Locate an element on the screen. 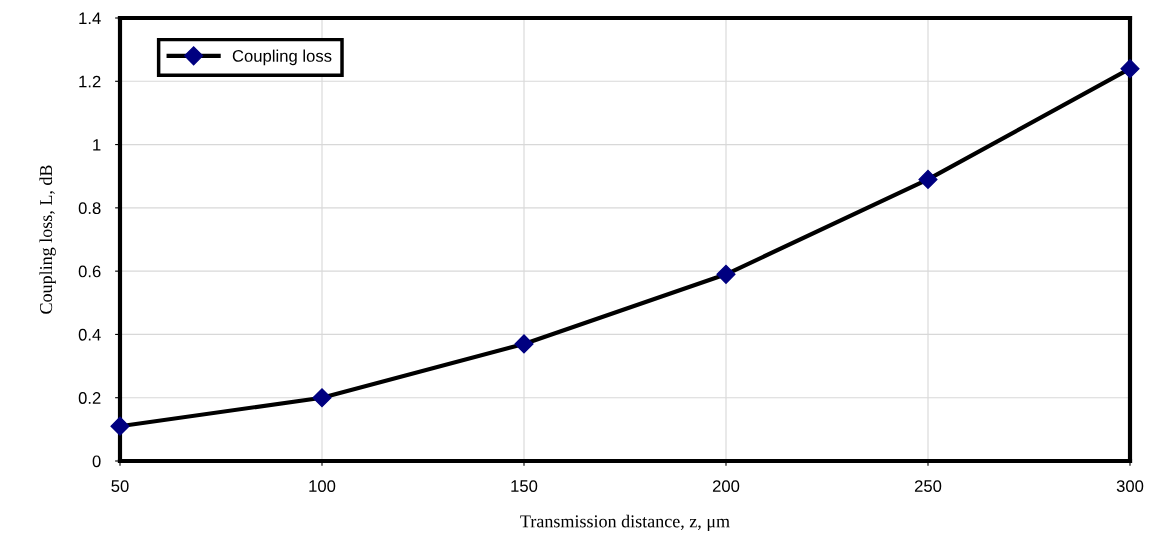 Image resolution: width=1152 pixels, height=554 pixels. y-tick-label: 1.4 is located at coordinates (90, 18).